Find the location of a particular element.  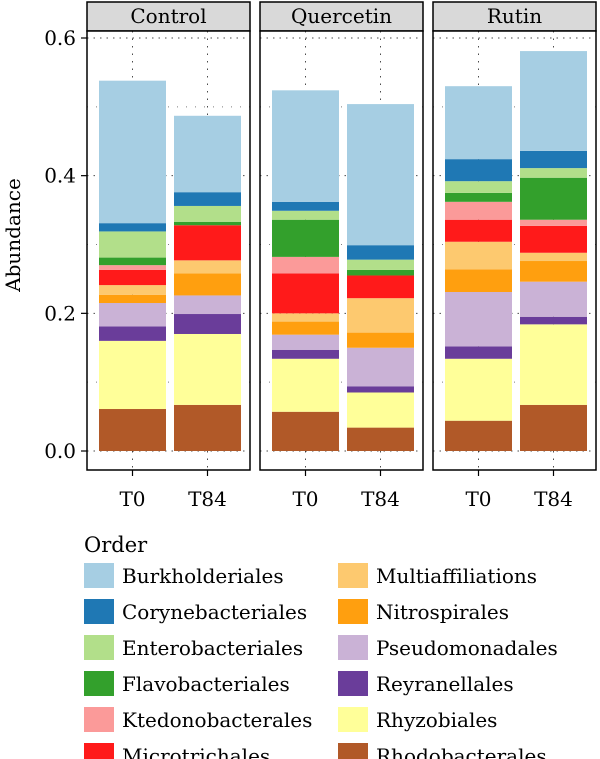

bar-stack-quercetin-t0 is located at coordinates (305, 270).